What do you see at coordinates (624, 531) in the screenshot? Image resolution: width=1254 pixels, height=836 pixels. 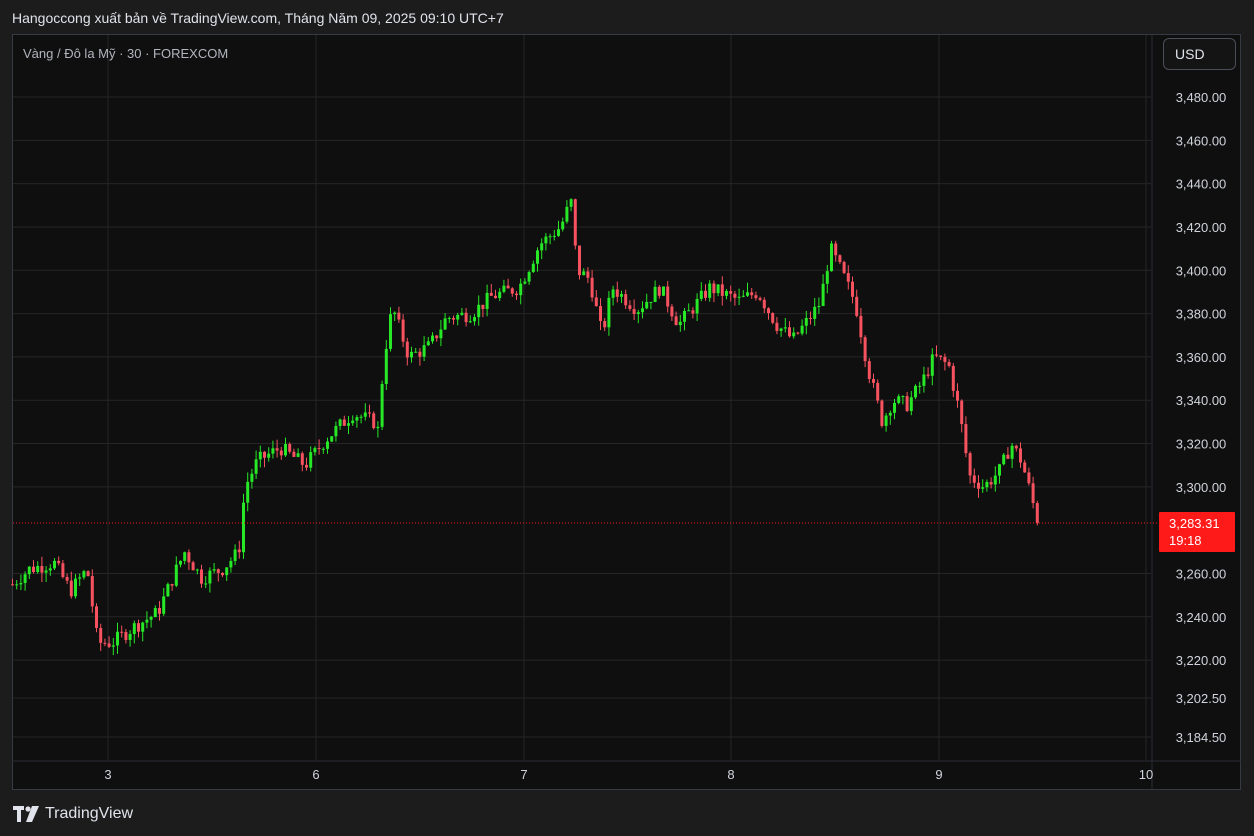 I see `price-line-layer: 3,283.31 19:18` at bounding box center [624, 531].